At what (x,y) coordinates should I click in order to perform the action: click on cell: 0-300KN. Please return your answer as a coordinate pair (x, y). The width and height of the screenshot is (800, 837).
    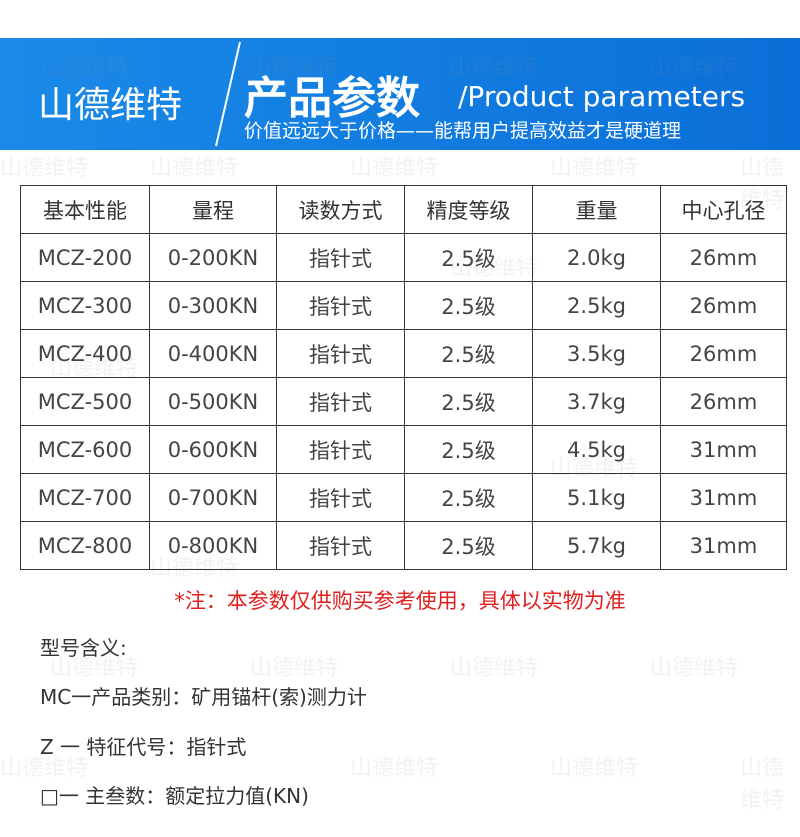
    Looking at the image, I should click on (213, 305).